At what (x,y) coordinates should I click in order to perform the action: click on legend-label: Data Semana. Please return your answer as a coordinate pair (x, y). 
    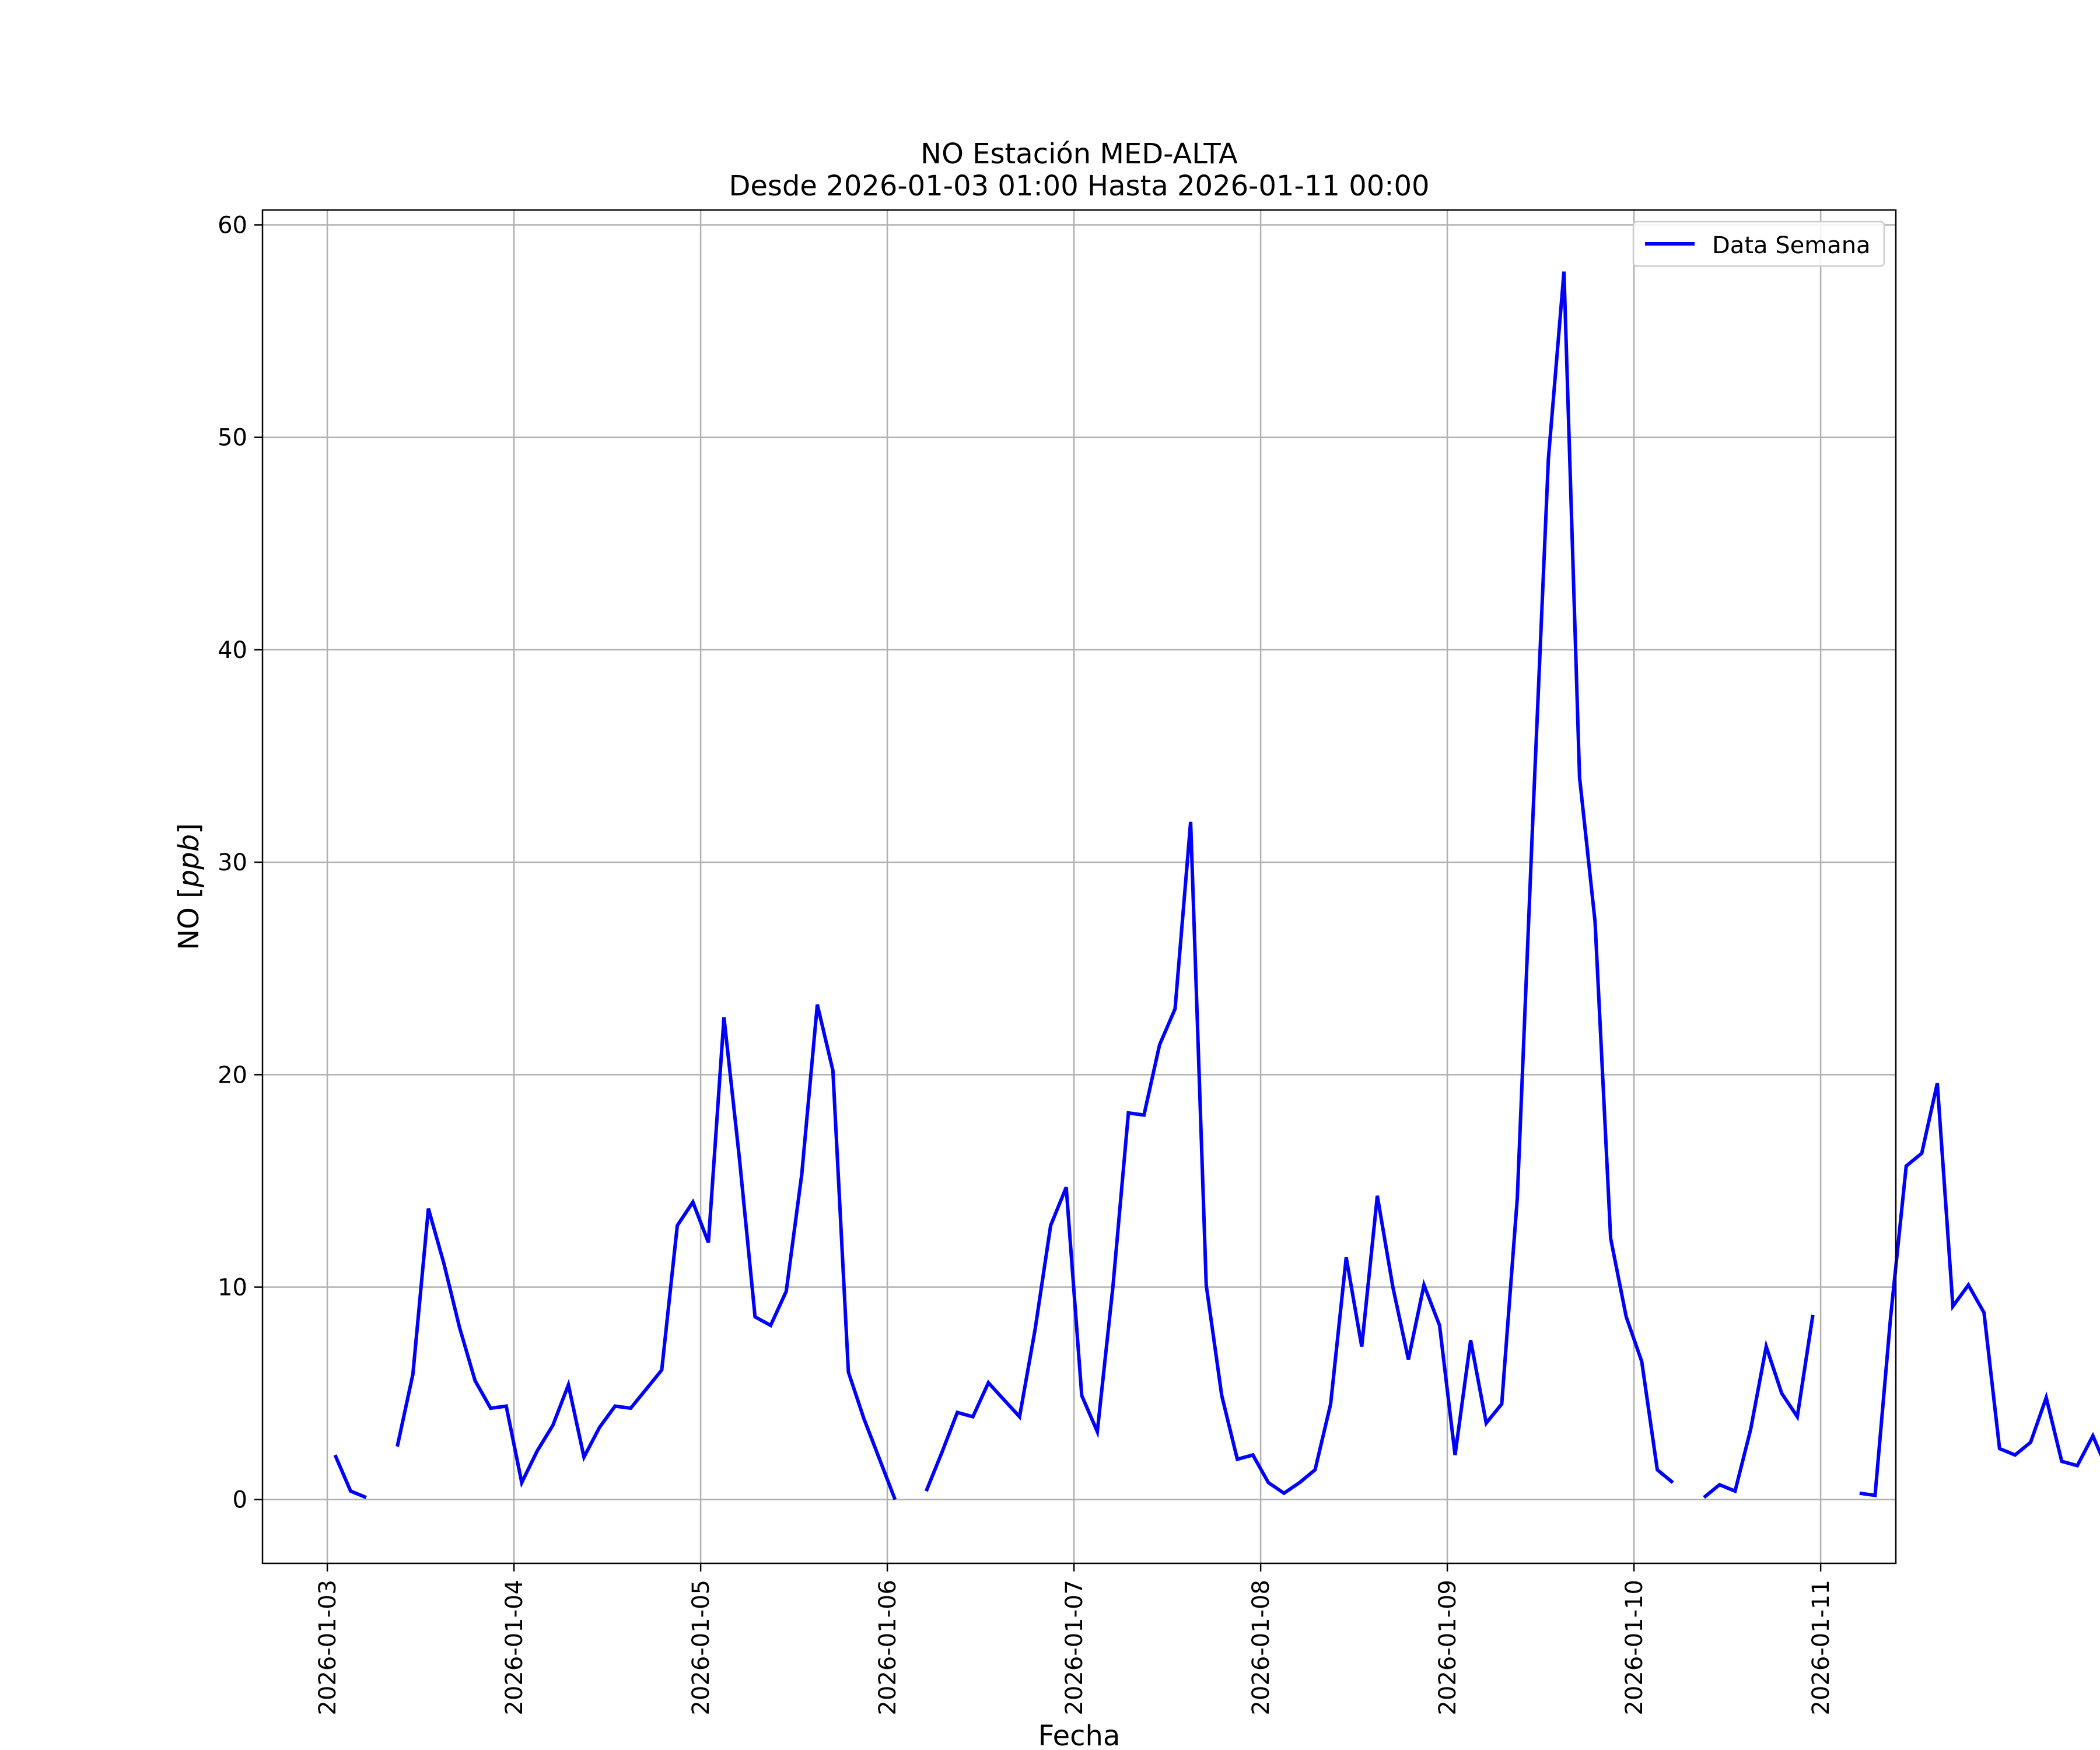
    Looking at the image, I should click on (1791, 245).